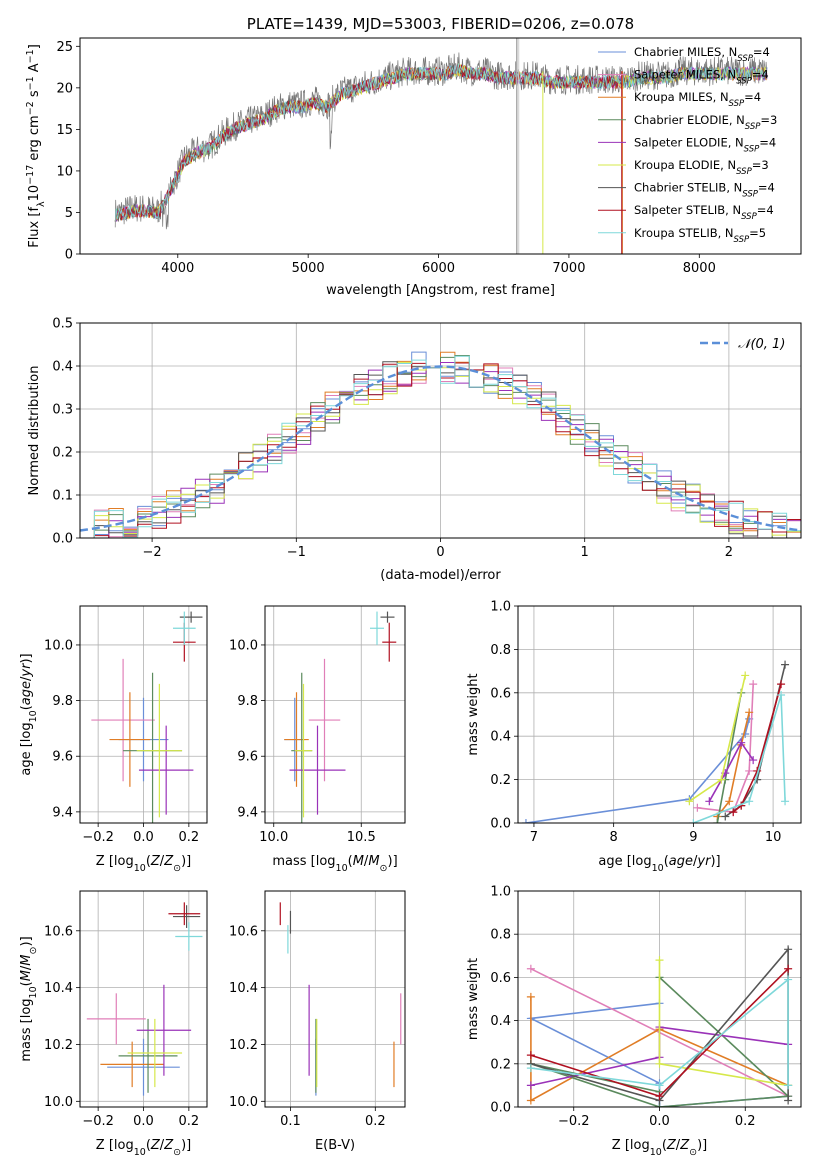  Describe the element at coordinates (687, 210) in the screenshot. I see `legend-text: Salpeter STELIB, N` at that location.